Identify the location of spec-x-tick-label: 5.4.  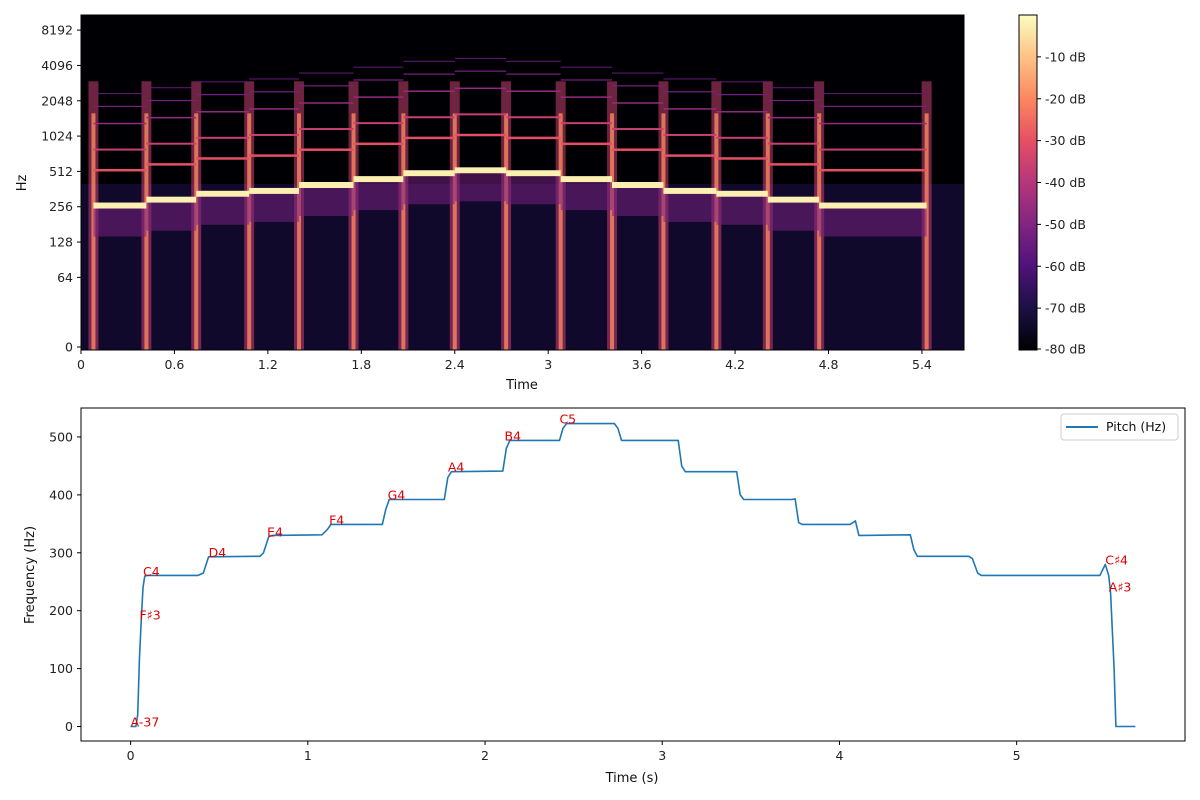
(922, 364).